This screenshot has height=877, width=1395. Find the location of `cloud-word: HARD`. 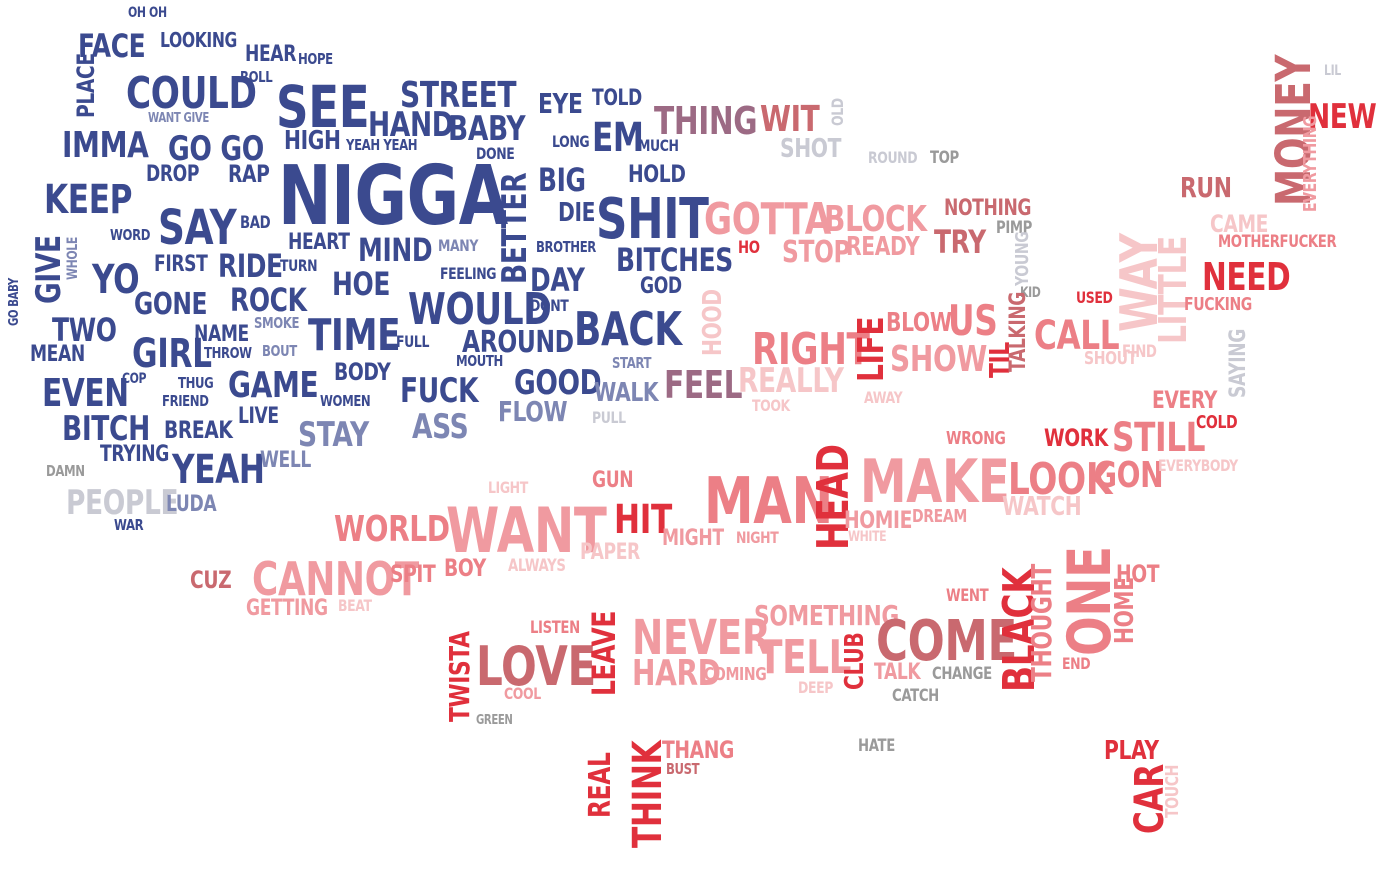

cloud-word: HARD is located at coordinates (676, 673).